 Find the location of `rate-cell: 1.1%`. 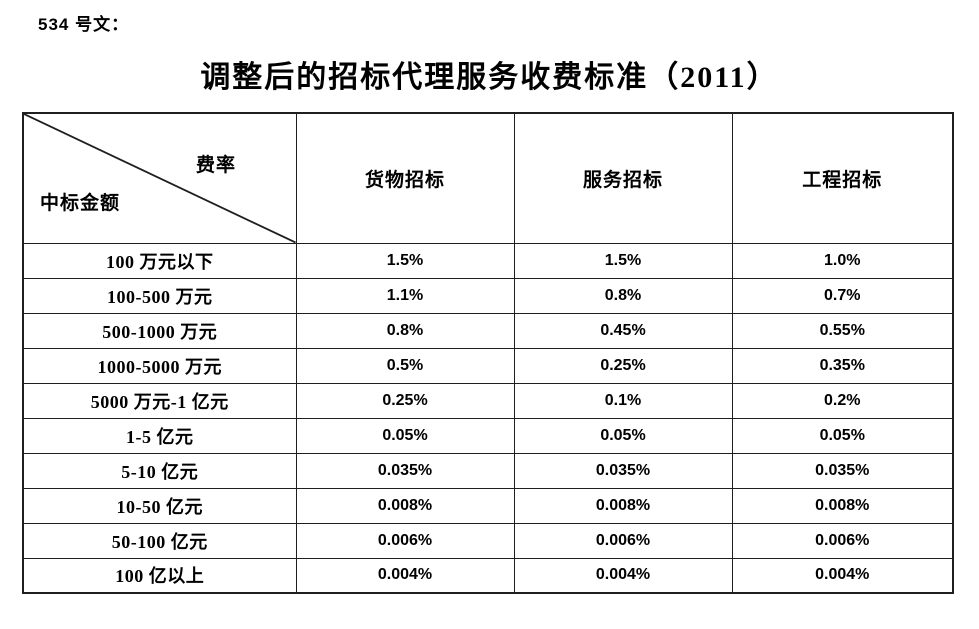

rate-cell: 1.1% is located at coordinates (405, 295).